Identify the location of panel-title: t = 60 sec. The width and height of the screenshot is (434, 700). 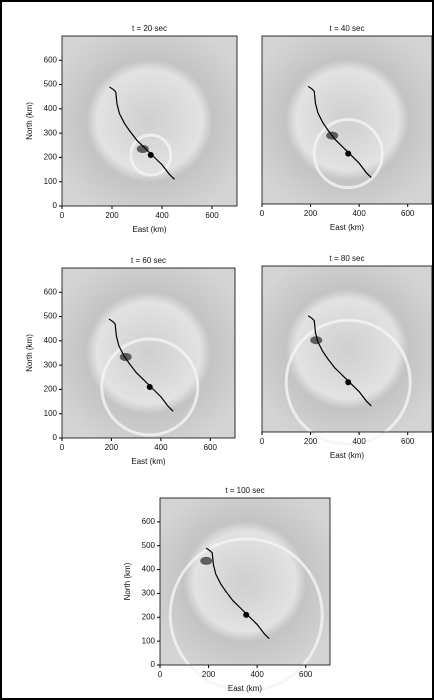
(148, 260).